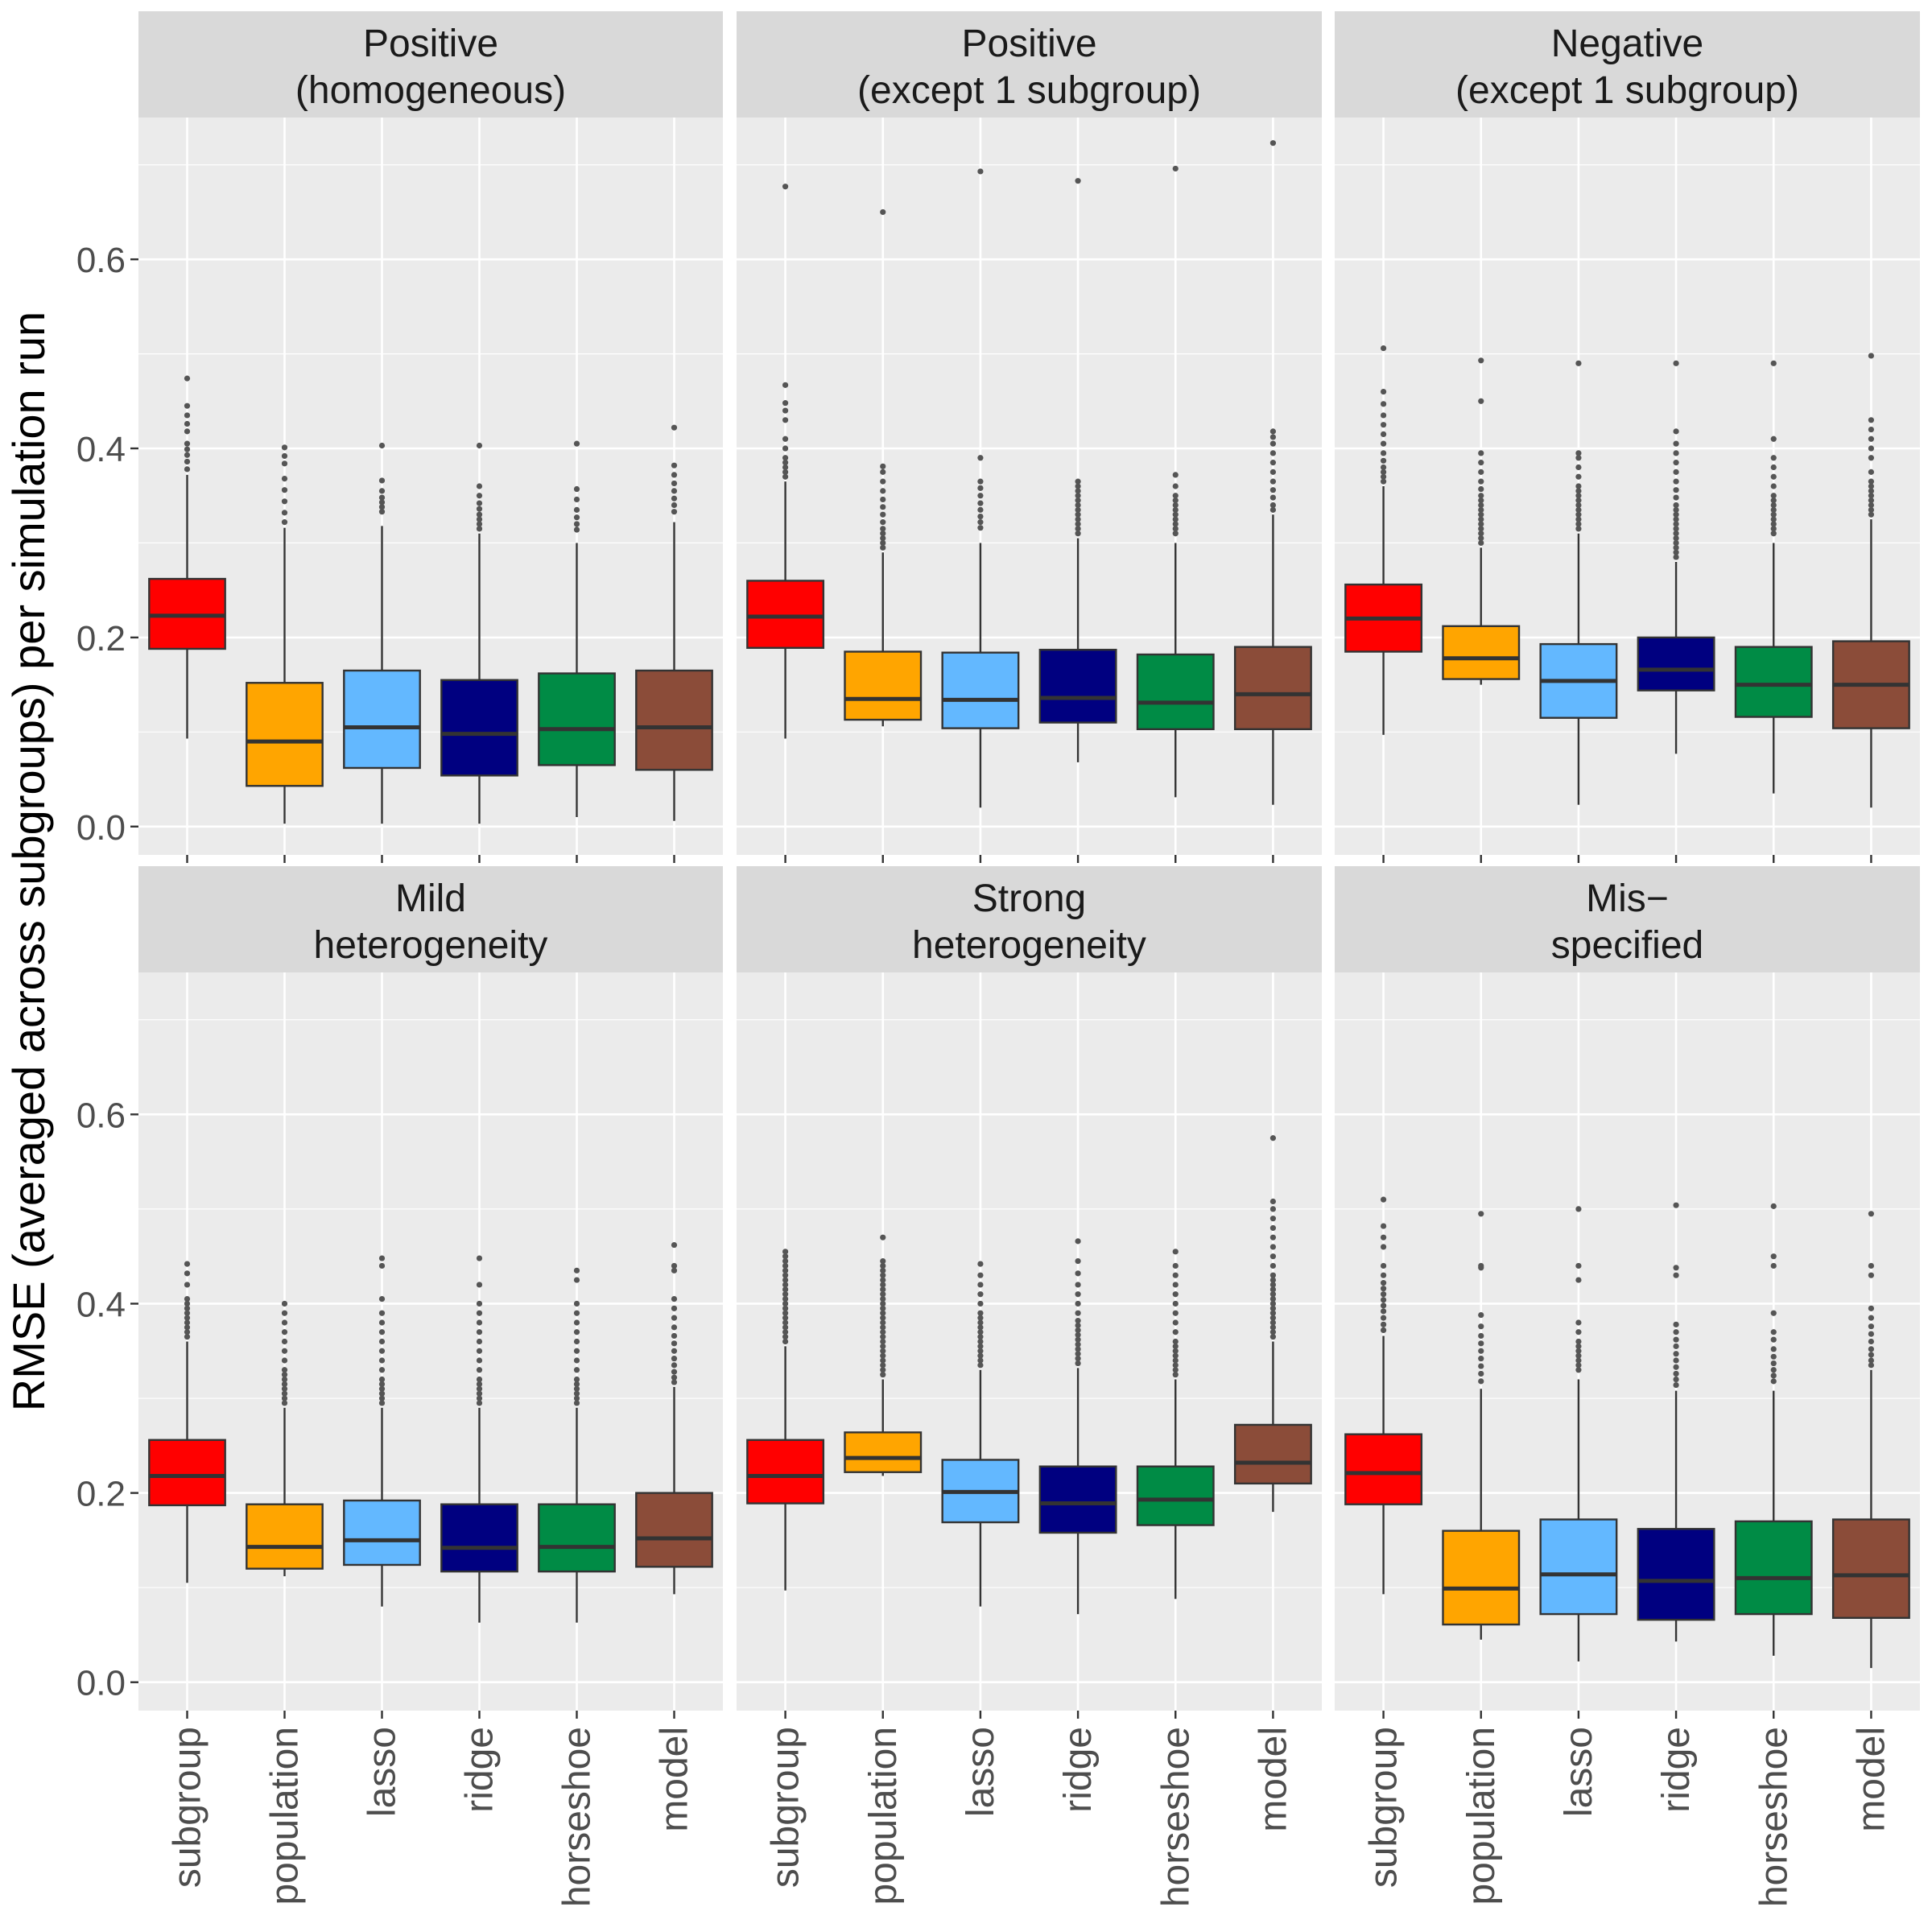 Image resolution: width=1932 pixels, height=1932 pixels. I want to click on y-tick-label: 0.2, so click(101, 1494).